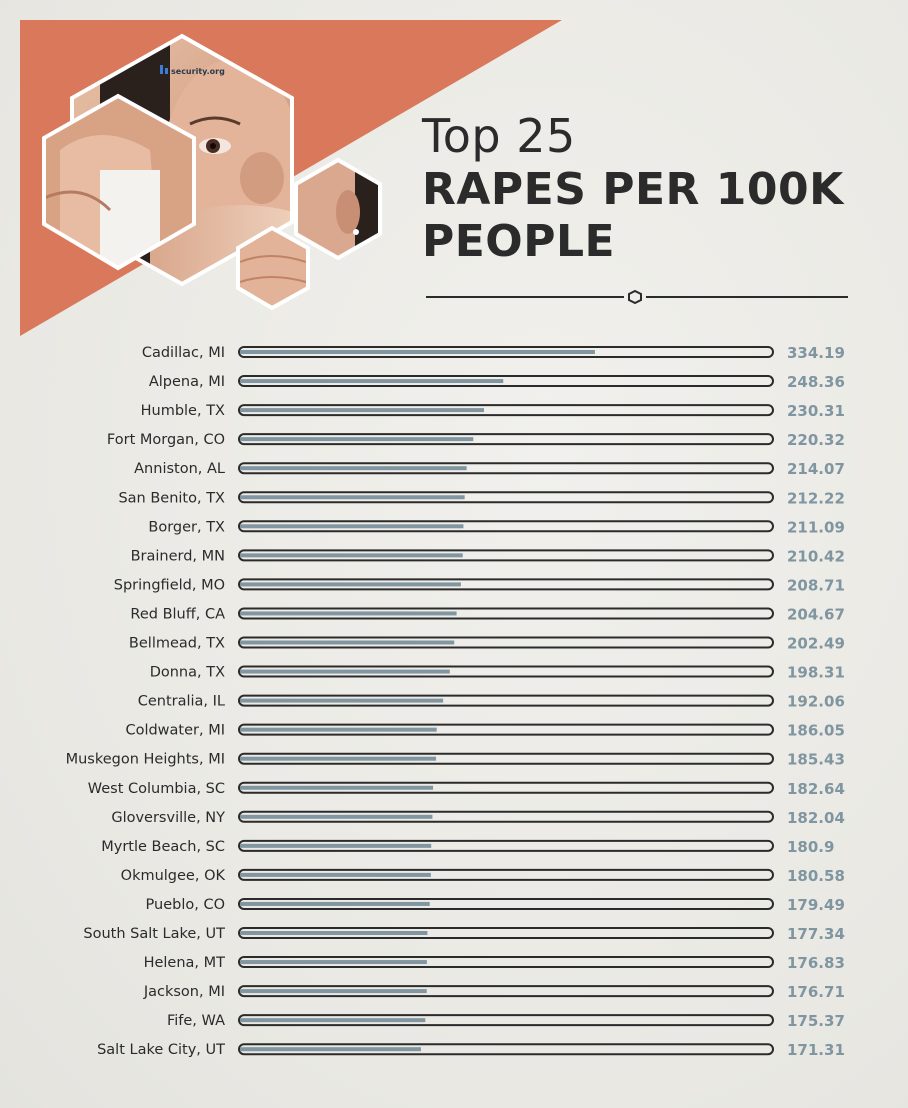 Image resolution: width=908 pixels, height=1108 pixels. What do you see at coordinates (178, 556) in the screenshot?
I see `category-label: Brainerd, MN` at bounding box center [178, 556].